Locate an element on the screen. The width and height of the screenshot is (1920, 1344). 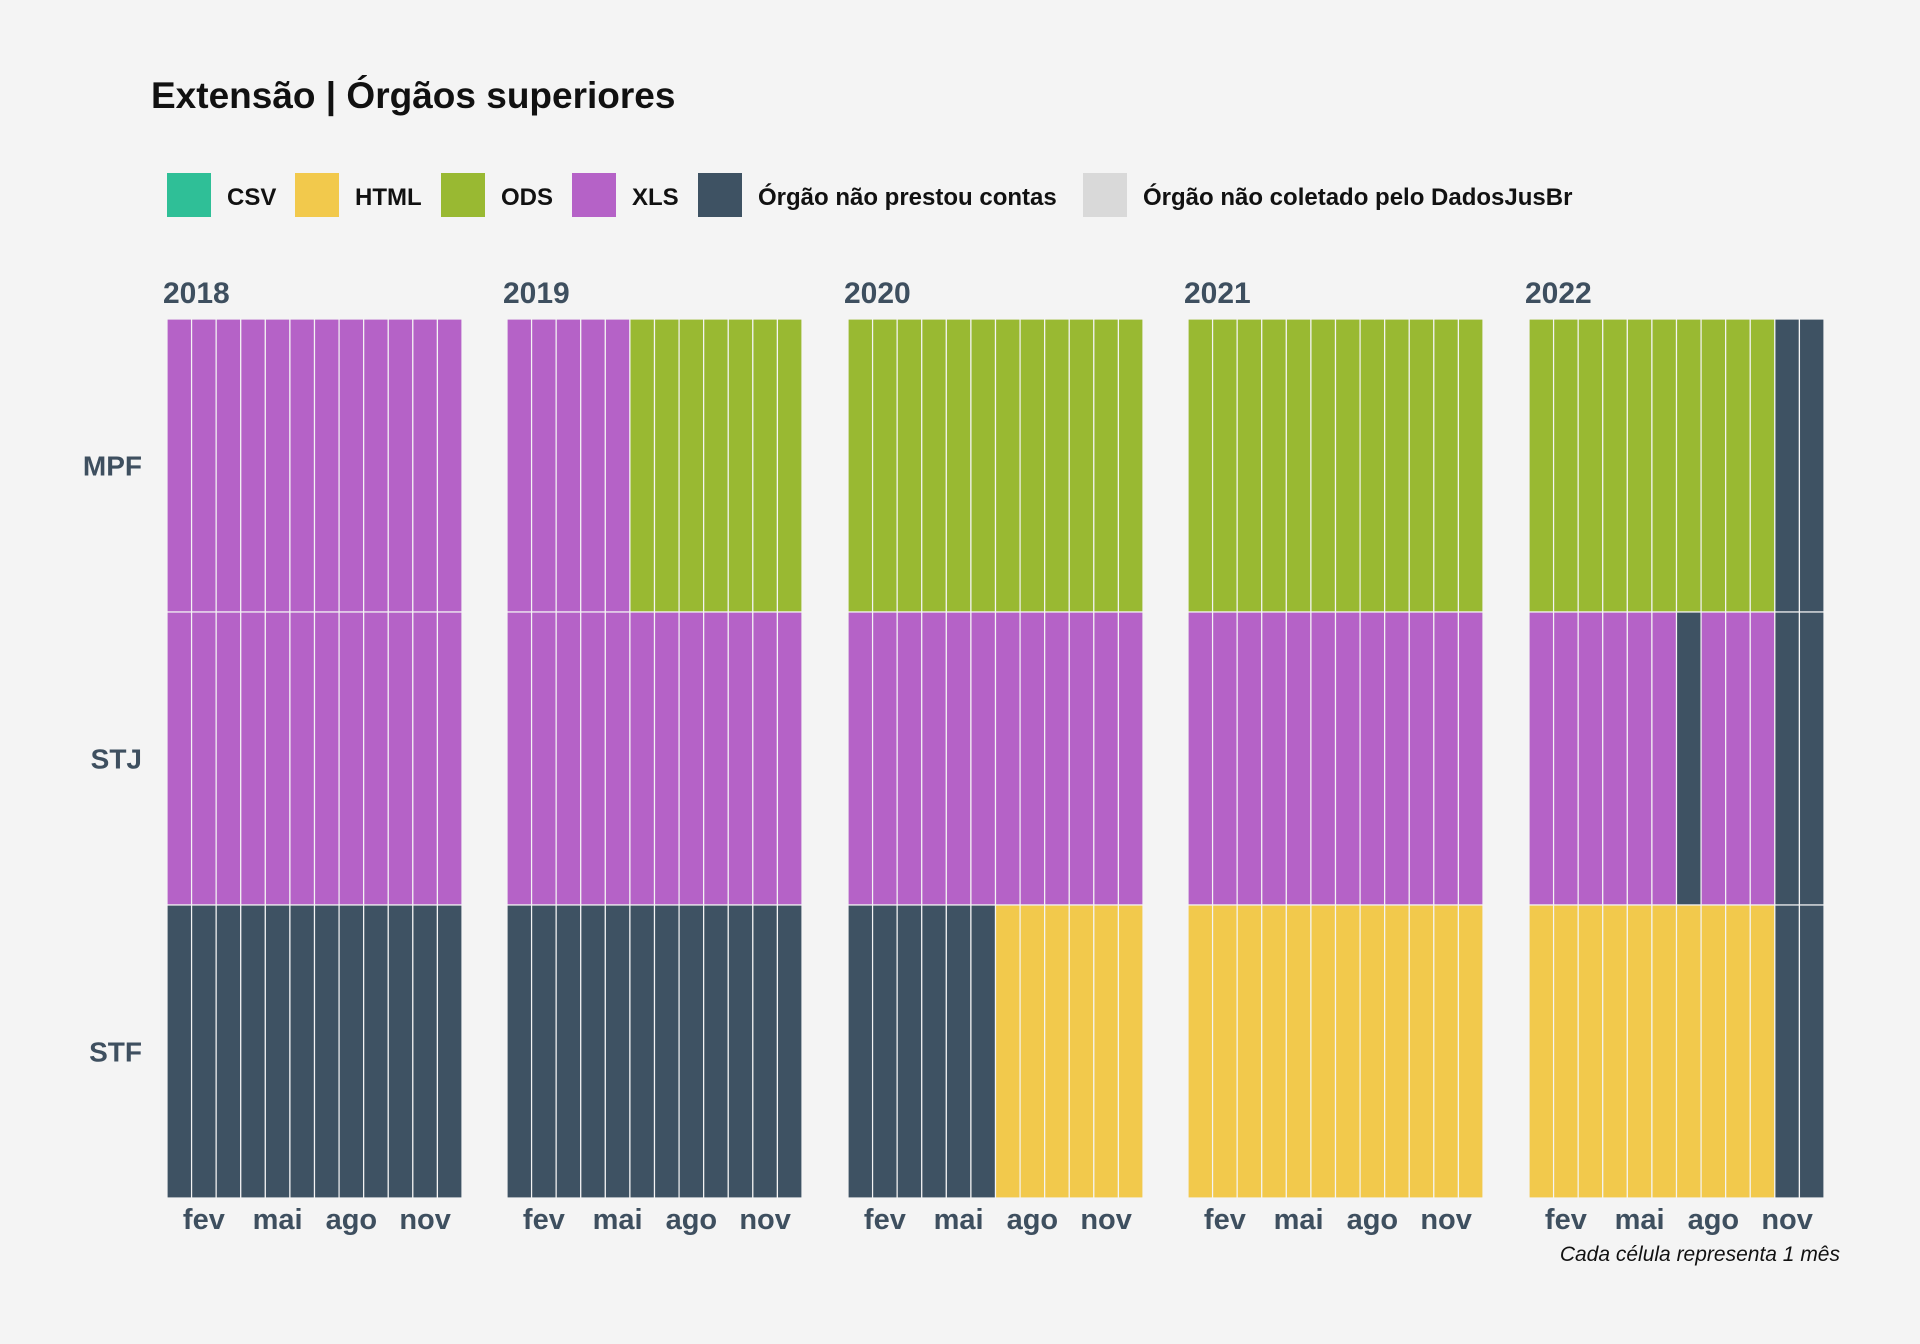
facet-label: 2022 is located at coordinates (1558, 293).